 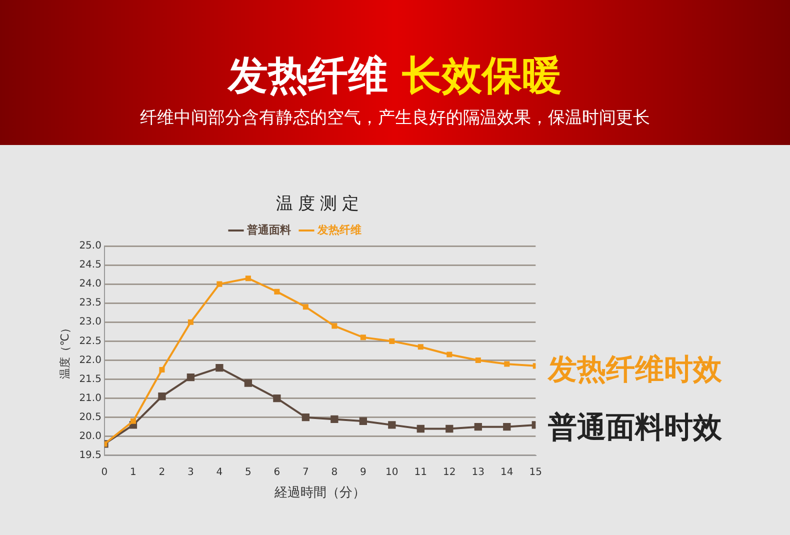 I want to click on y-tick-label: 24.0, so click(x=90, y=284).